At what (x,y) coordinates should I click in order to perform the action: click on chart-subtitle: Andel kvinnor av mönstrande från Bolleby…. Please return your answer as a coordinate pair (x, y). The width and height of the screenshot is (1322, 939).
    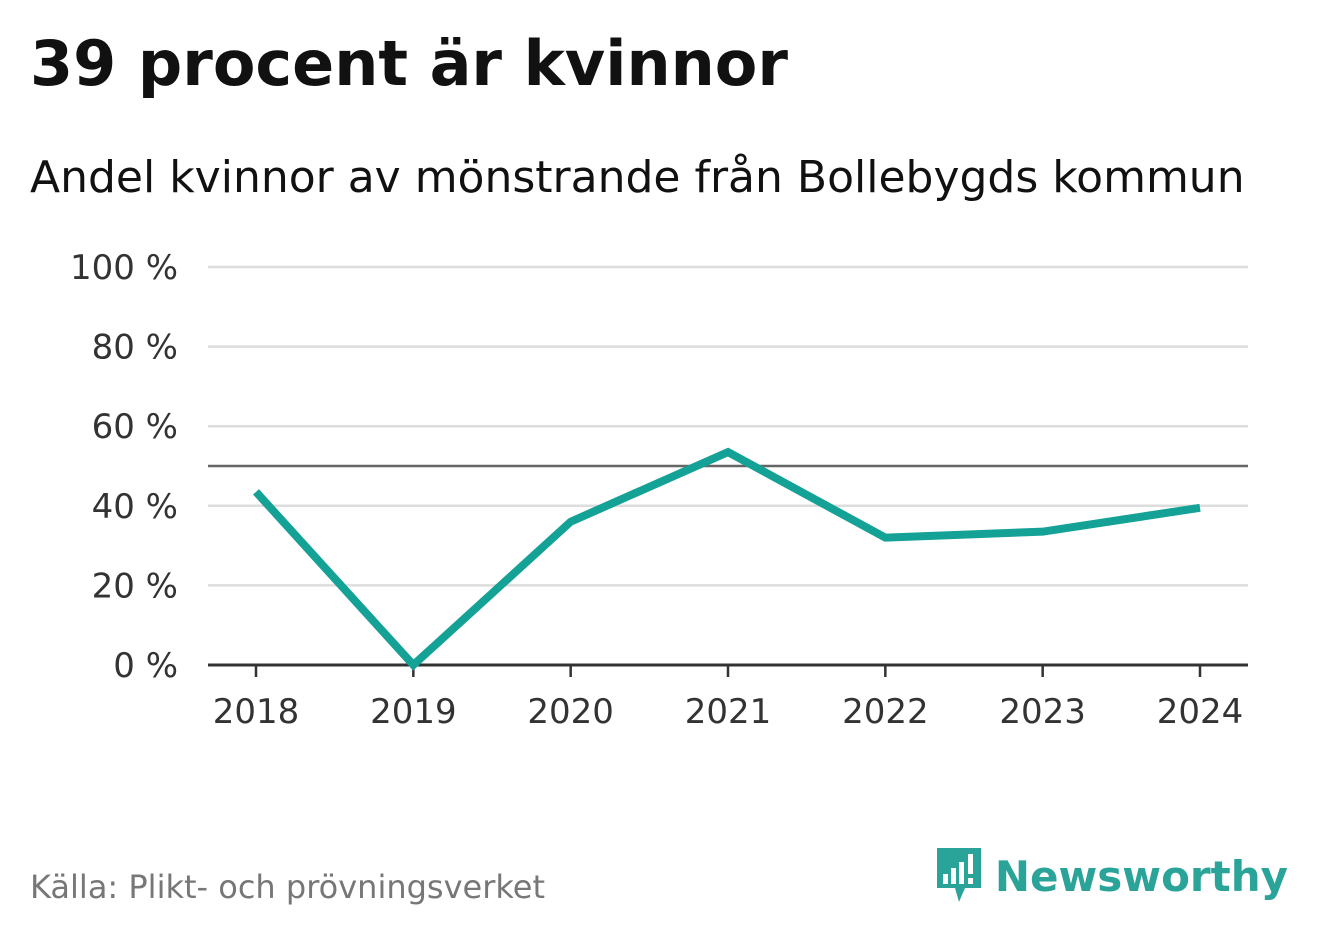
    Looking at the image, I should click on (637, 177).